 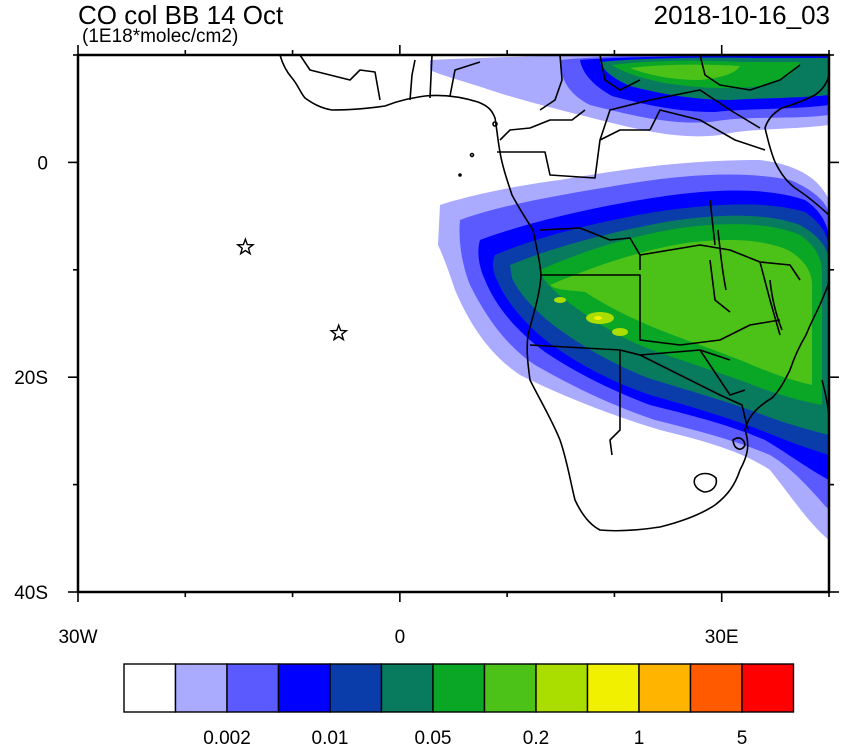 I want to click on colorbar: 0.002 0.01 0.05 0.2 1 5, so click(x=459, y=705).